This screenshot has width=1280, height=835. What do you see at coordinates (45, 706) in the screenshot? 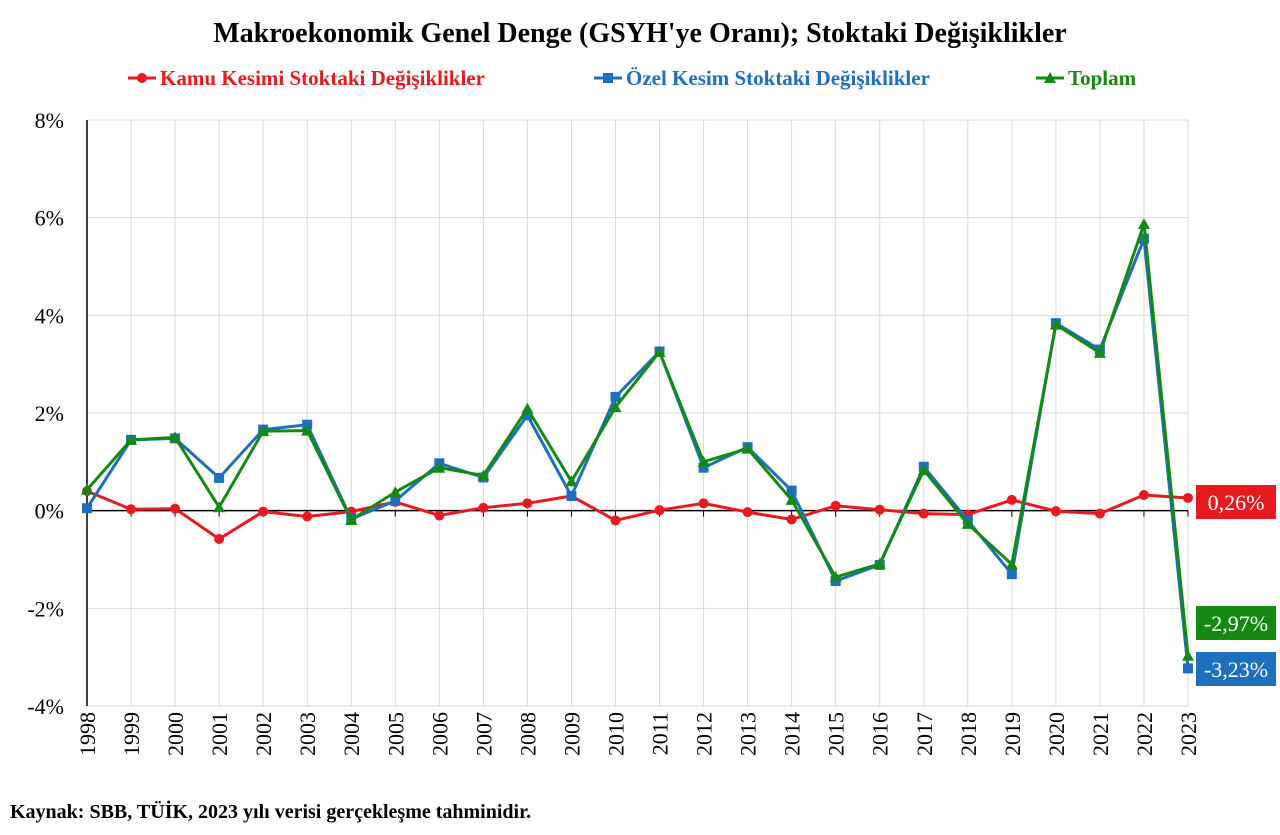
I see `y-tick-label: -4%` at bounding box center [45, 706].